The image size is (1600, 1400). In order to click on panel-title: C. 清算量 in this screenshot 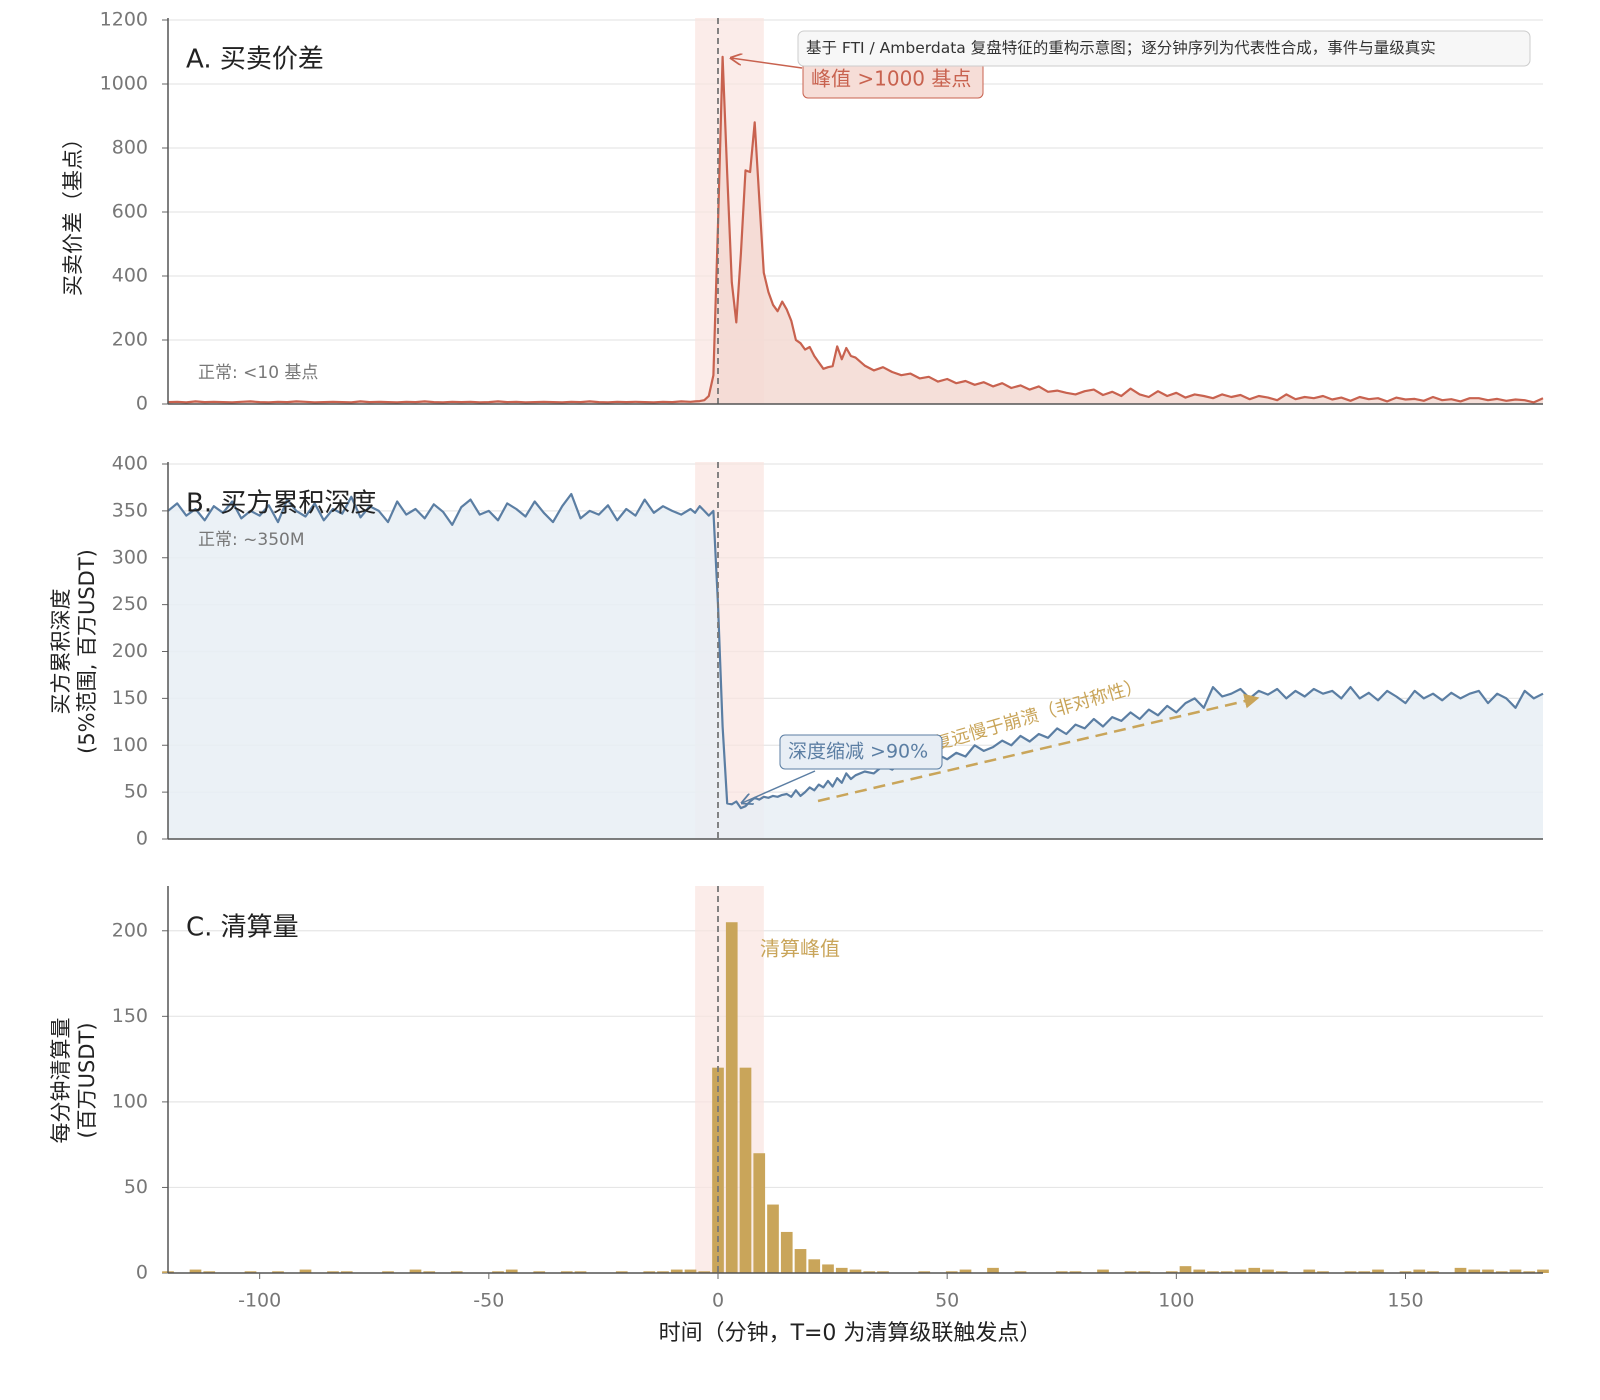, I will do `click(242, 928)`.